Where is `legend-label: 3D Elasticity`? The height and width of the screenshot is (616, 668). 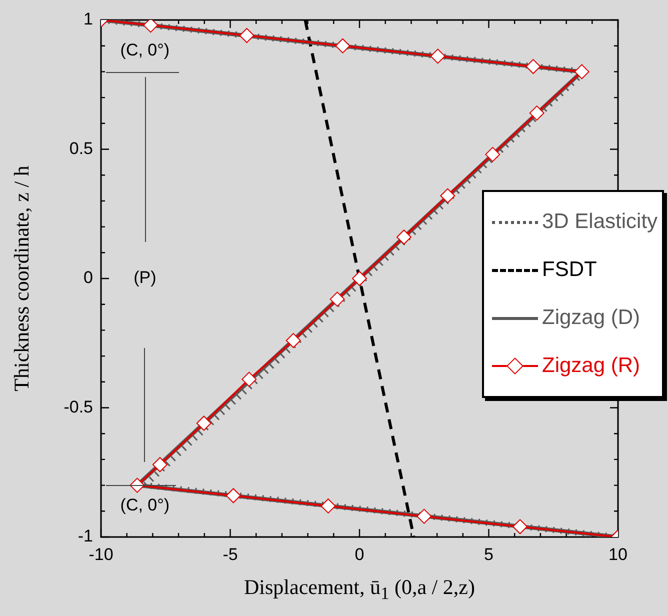
legend-label: 3D Elasticity is located at coordinates (600, 222).